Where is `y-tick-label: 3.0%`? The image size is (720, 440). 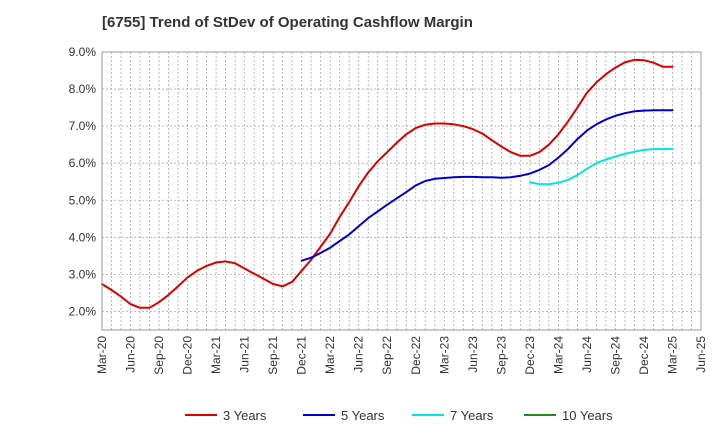 y-tick-label: 3.0% is located at coordinates (83, 274).